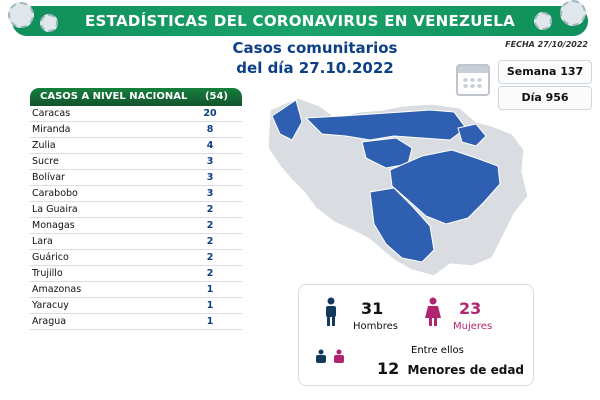  Describe the element at coordinates (48, 177) in the screenshot. I see `state-name: Bolívar` at that location.